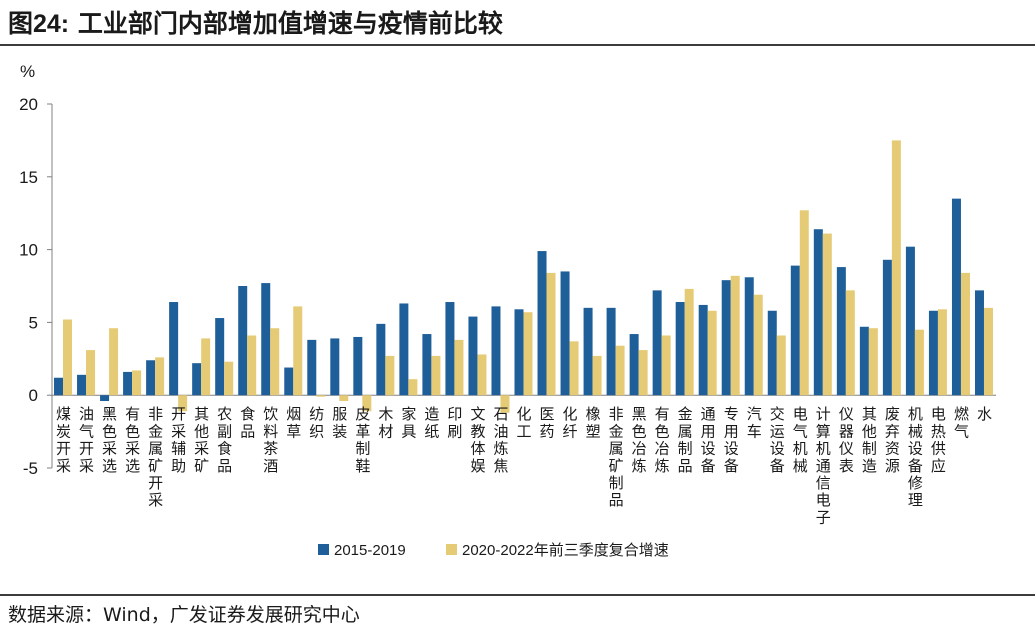 Image resolution: width=1035 pixels, height=633 pixels. What do you see at coordinates (178, 440) in the screenshot?
I see `category-label: 开采辅助` at bounding box center [178, 440].